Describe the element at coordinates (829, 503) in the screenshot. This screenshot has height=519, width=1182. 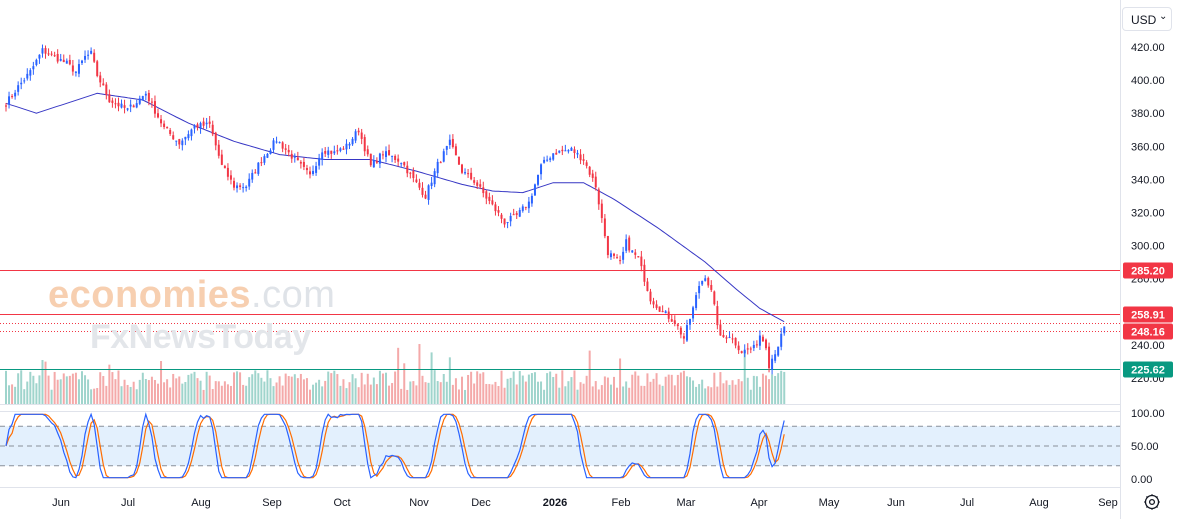
I see `time-tick-label: May` at that location.